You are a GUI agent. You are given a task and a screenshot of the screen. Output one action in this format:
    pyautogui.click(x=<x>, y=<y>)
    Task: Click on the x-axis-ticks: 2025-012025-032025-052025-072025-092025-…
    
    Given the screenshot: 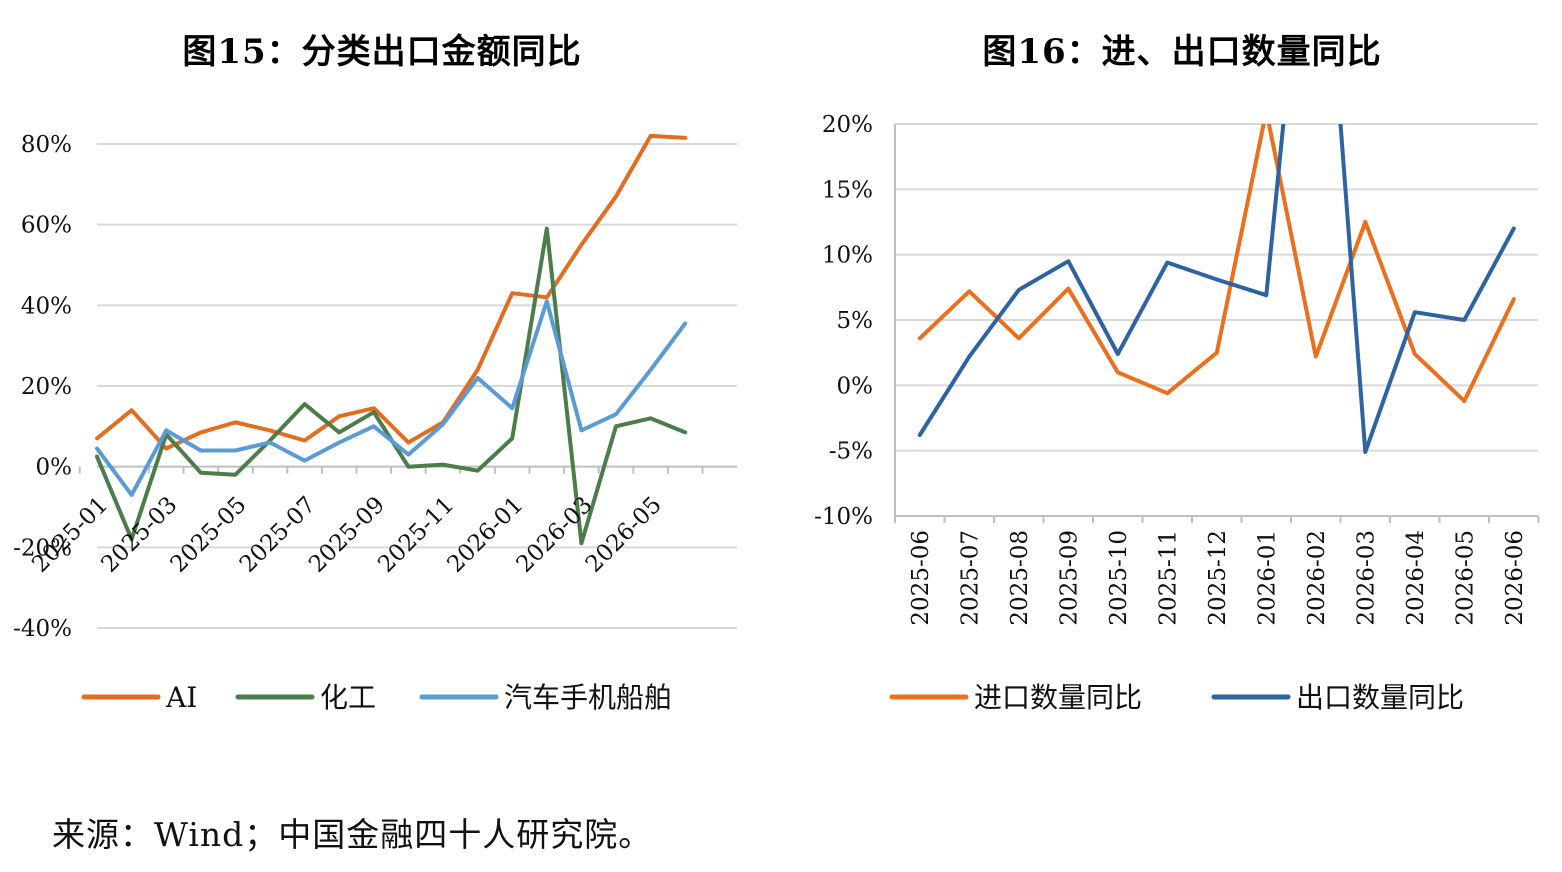 What is the action you would take?
    pyautogui.click(x=347, y=535)
    